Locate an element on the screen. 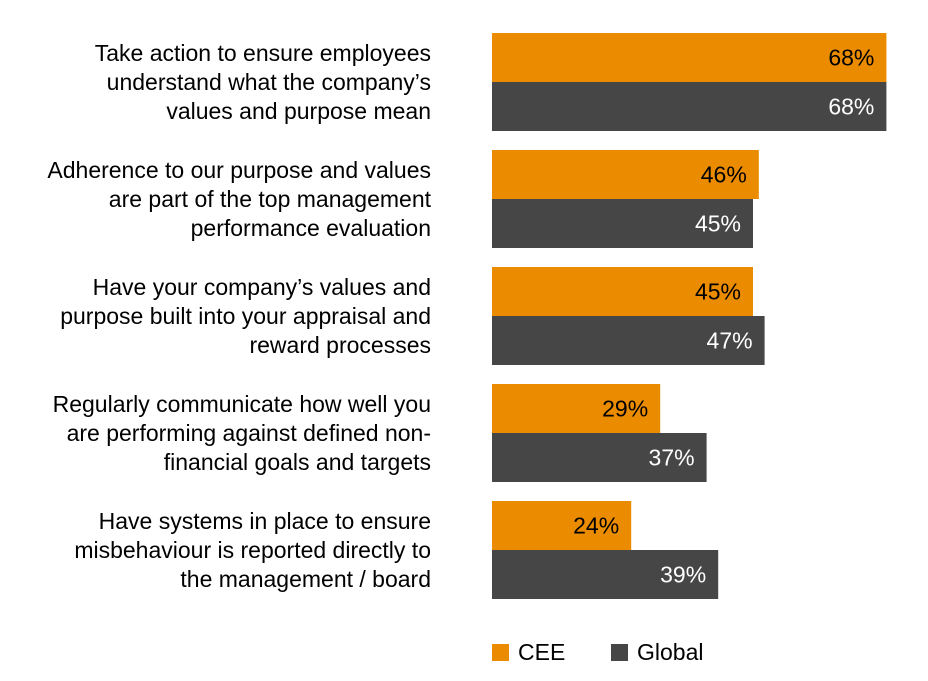  legend-label-global: Global is located at coordinates (670, 652).